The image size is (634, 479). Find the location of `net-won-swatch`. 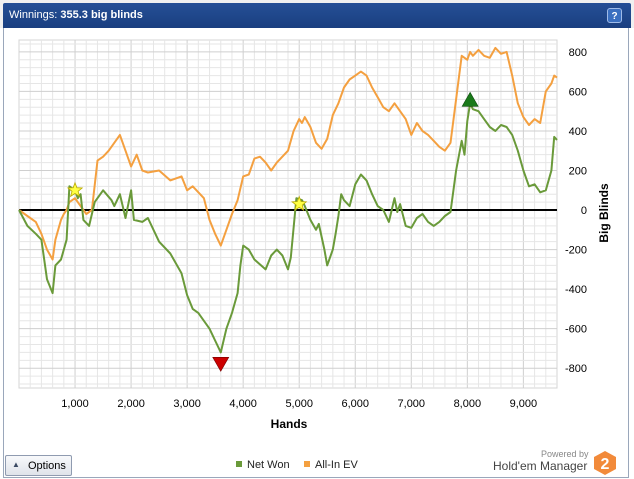

net-won-swatch is located at coordinates (239, 464).